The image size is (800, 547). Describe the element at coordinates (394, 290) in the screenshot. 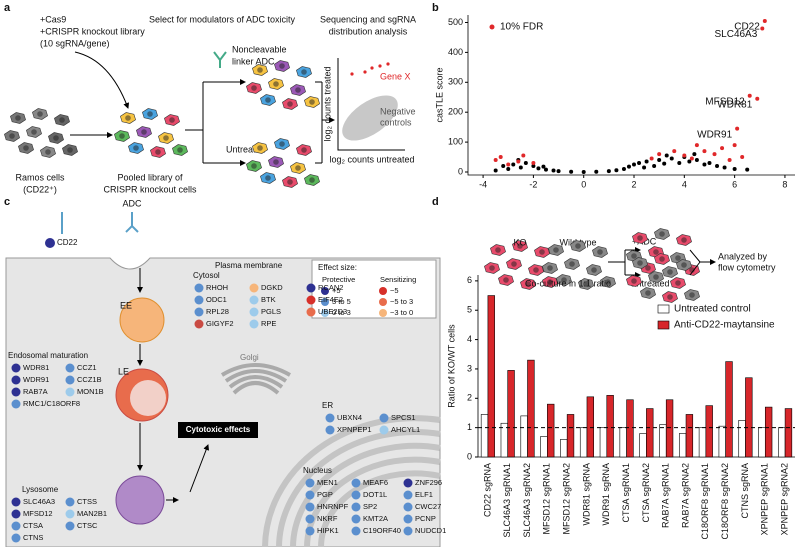

I see `legend-label: −5` at that location.